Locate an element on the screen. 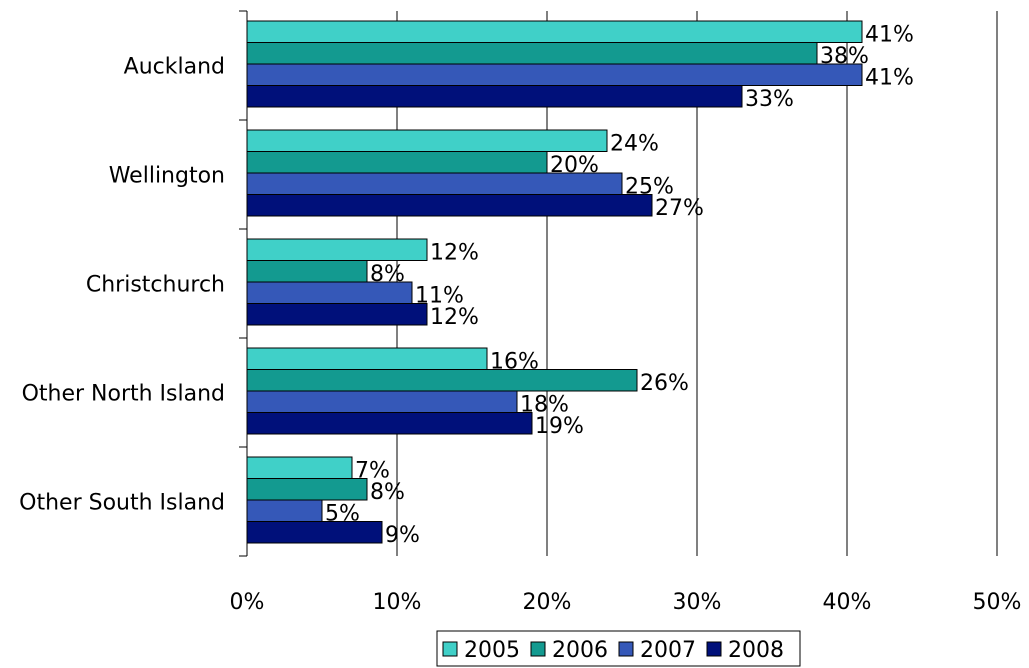 The height and width of the screenshot is (668, 1029). category-label: Other North Island is located at coordinates (123, 394).